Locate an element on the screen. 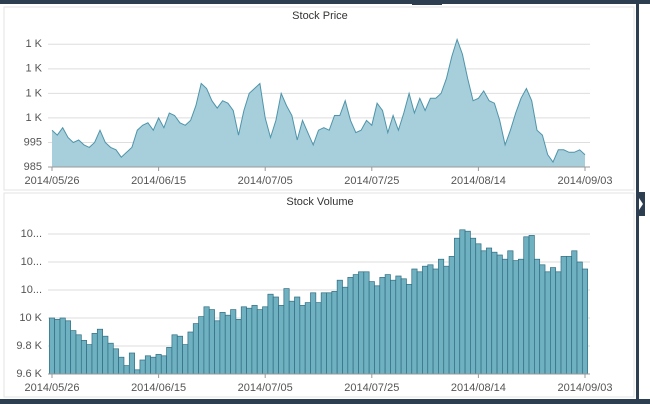  y-tick-label: 9.8 K is located at coordinates (29, 346).